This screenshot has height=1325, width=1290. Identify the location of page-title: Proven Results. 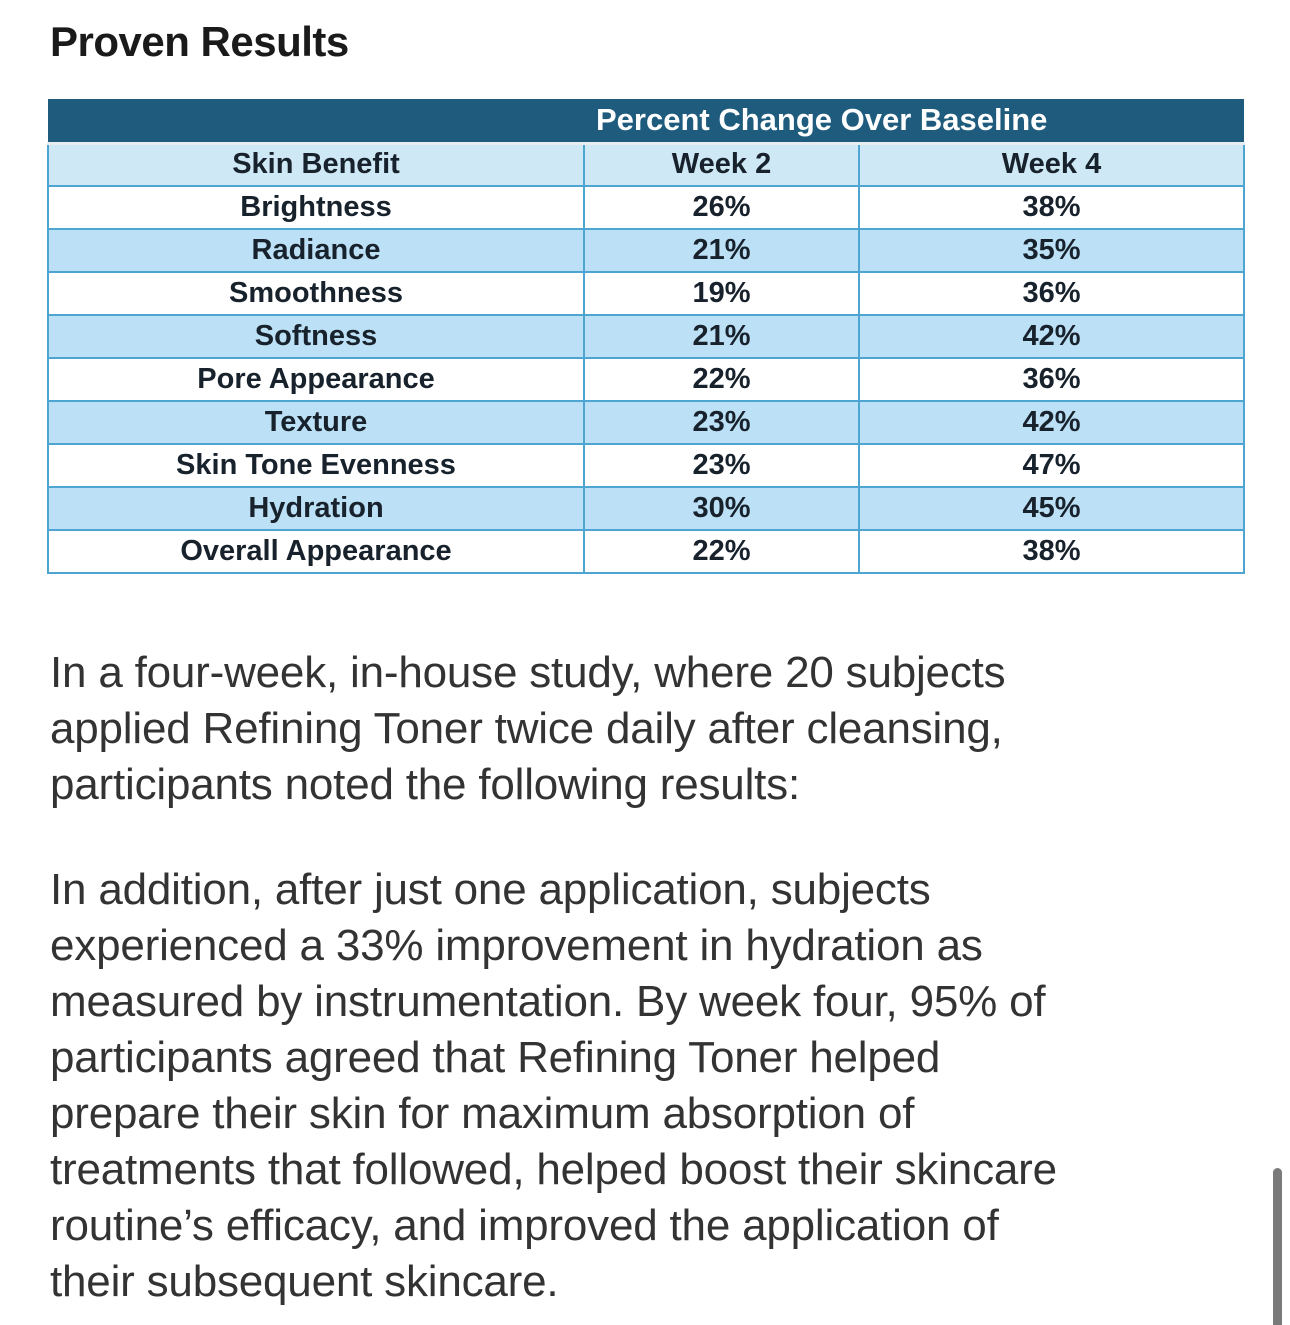
(199, 41).